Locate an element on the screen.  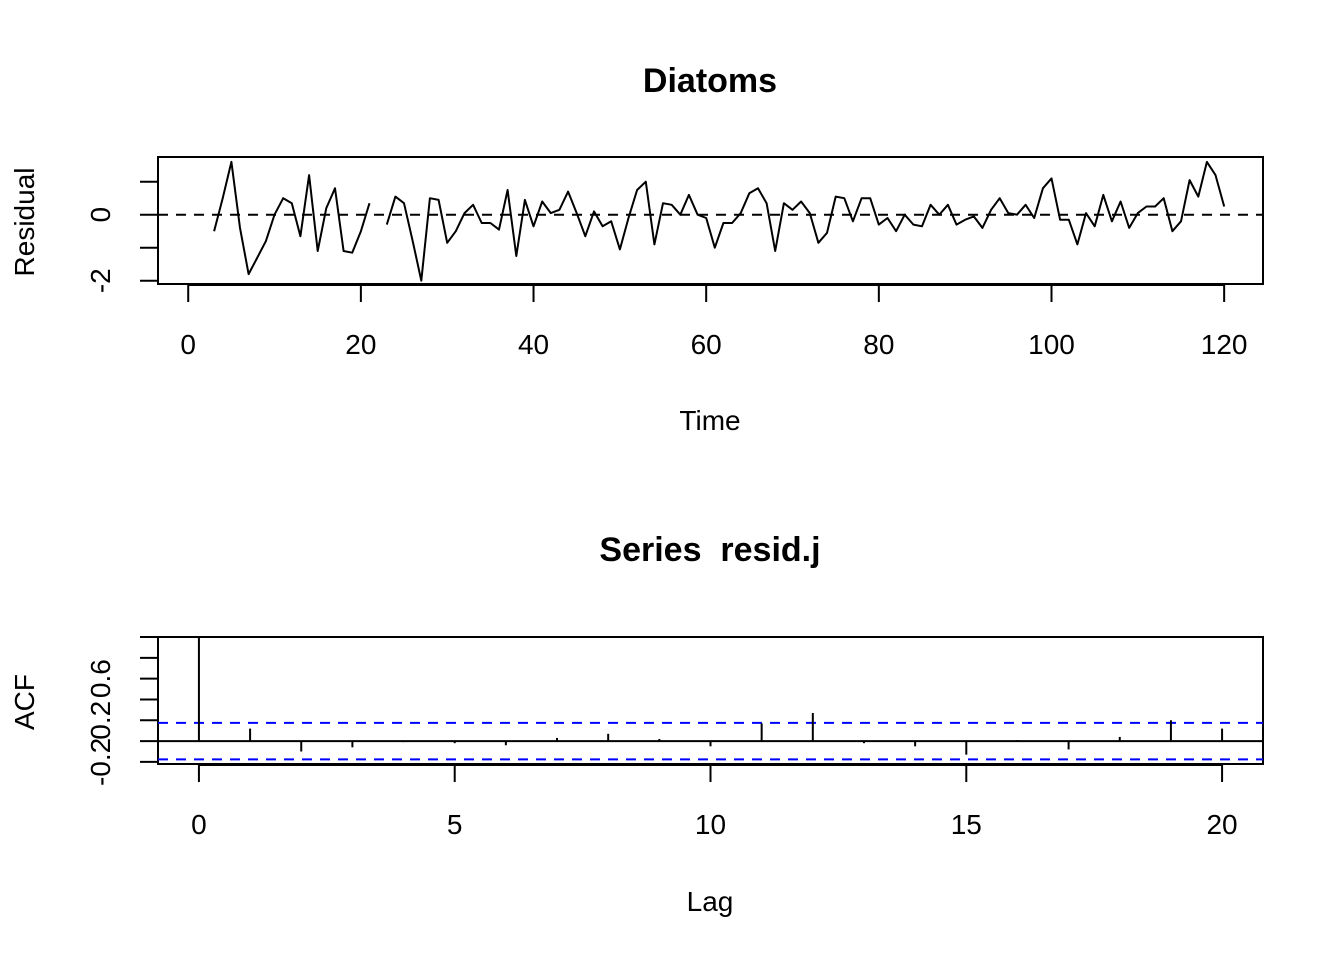
residual-plot-marks is located at coordinates (710, 221).